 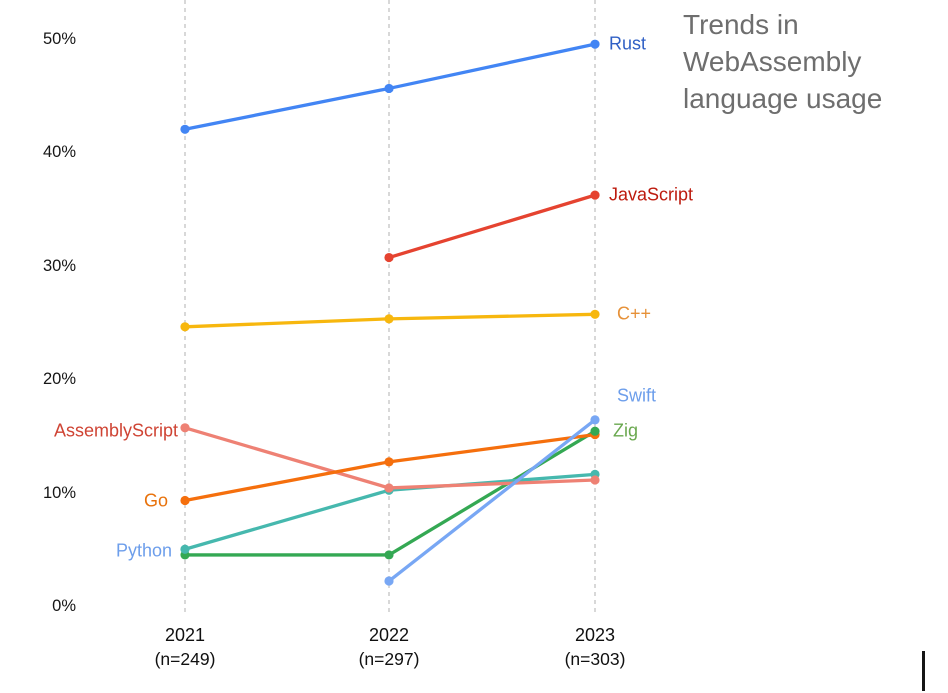 I want to click on javascript-point-2022, so click(x=389, y=257).